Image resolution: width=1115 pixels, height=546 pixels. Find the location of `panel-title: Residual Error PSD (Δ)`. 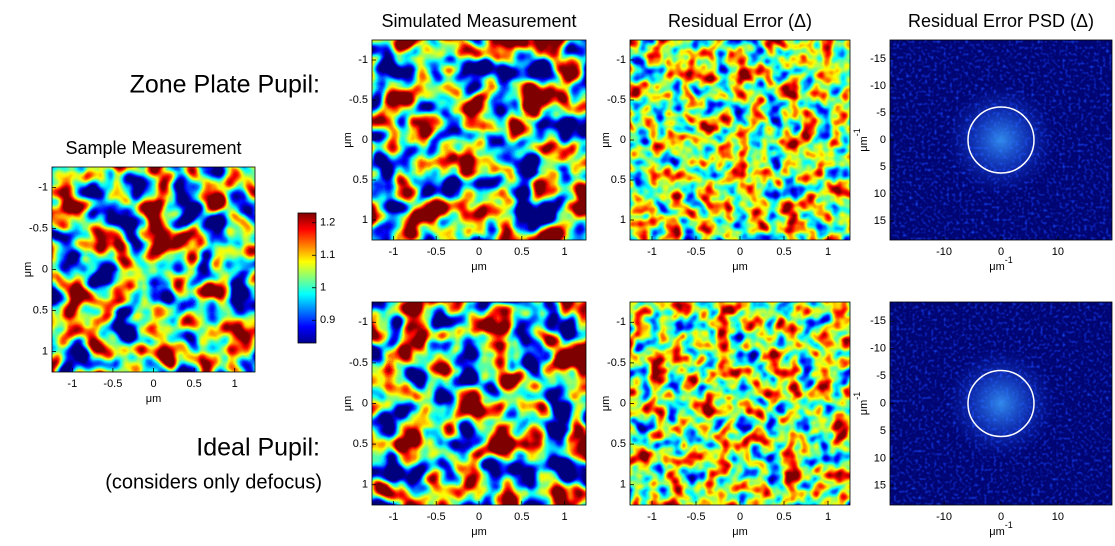

panel-title: Residual Error PSD (Δ) is located at coordinates (1001, 21).